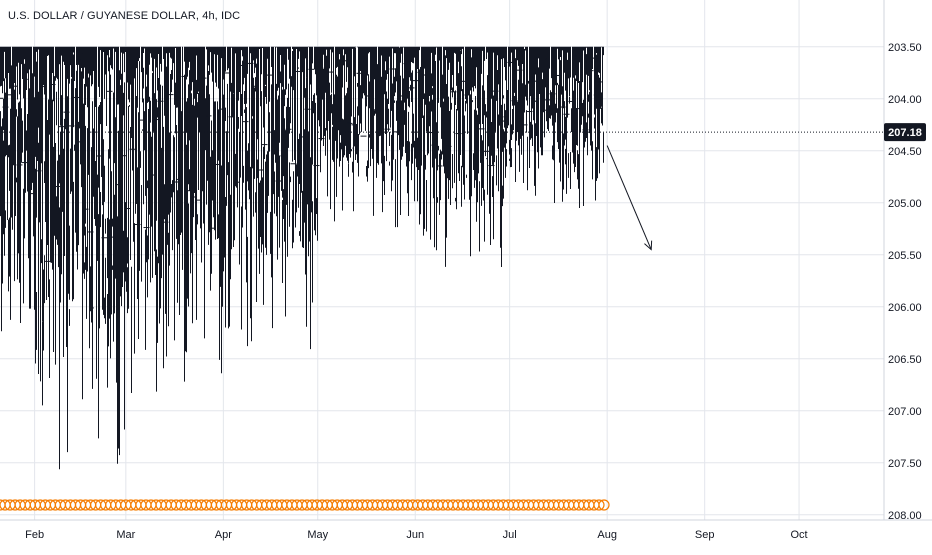  Describe the element at coordinates (223, 535) in the screenshot. I see `time-tick-label: Apr` at that location.